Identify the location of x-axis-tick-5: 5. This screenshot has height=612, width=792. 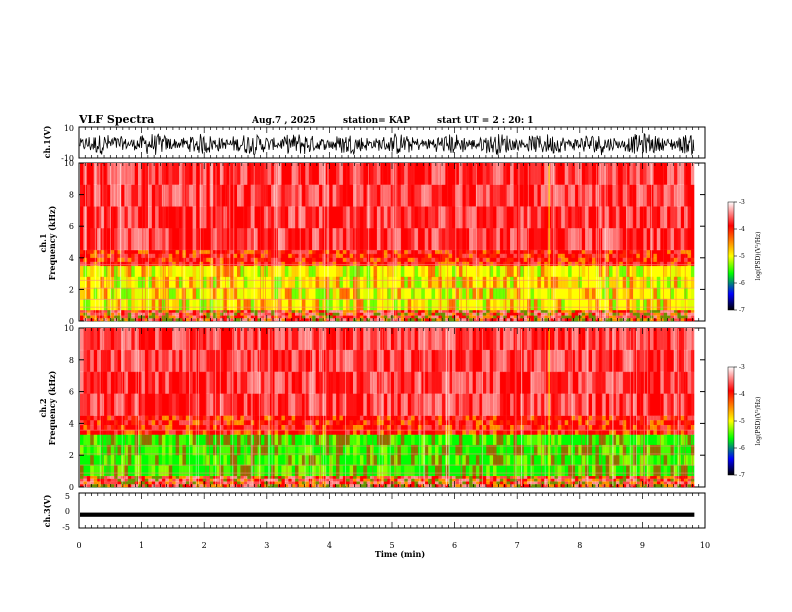
(391, 545).